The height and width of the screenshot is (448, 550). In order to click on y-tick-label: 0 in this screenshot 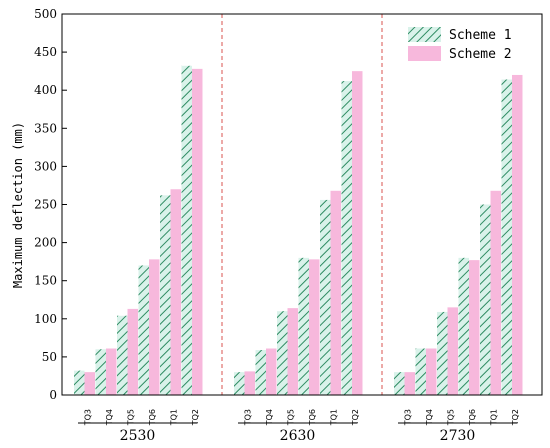, I will do `click(53, 395)`.